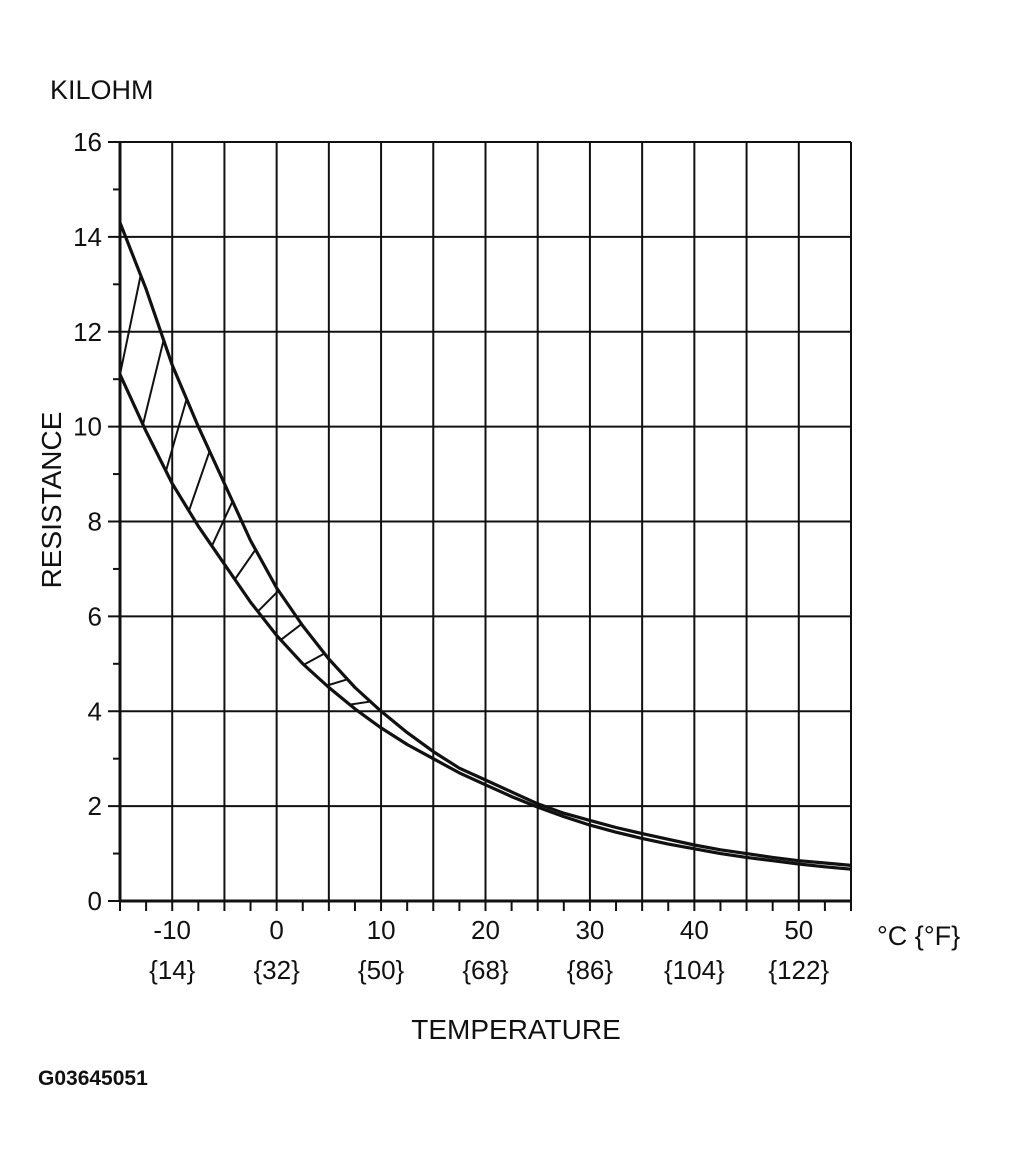 This screenshot has height=1165, width=1009. I want to click on y-axis-title: RESISTANCE, so click(51, 500).